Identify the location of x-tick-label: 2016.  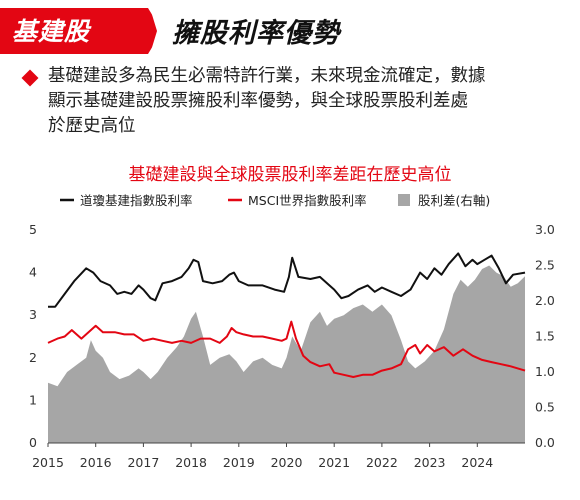
(96, 462).